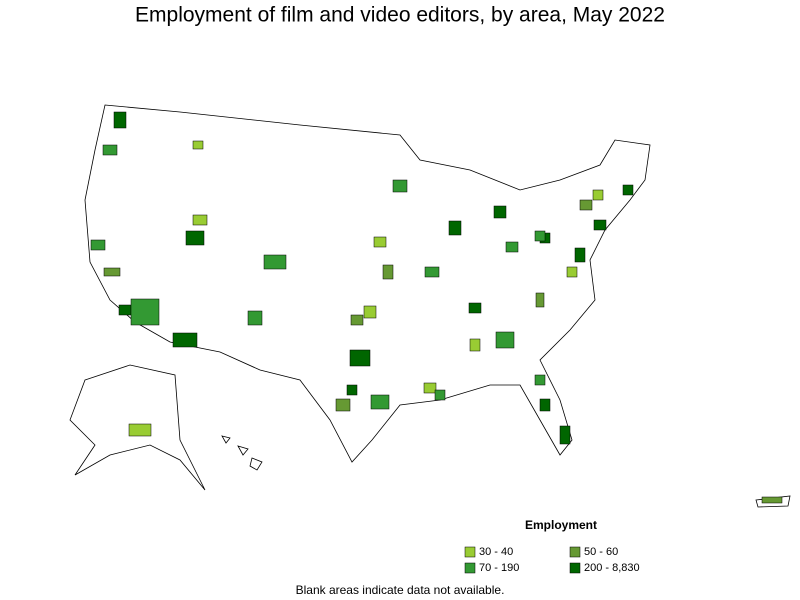 The width and height of the screenshot is (800, 600). Describe the element at coordinates (242, 453) in the screenshot. I see `hawaii` at that location.